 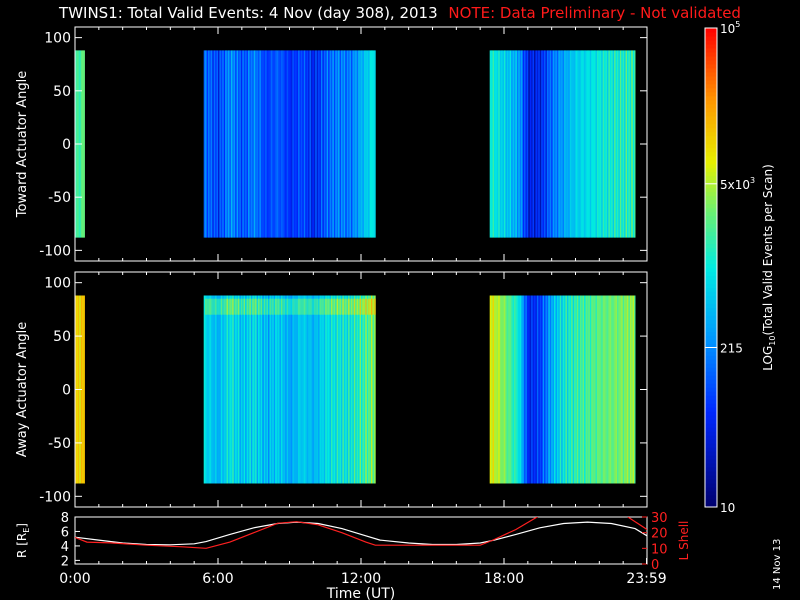 What do you see at coordinates (655, 565) in the screenshot?
I see `y-right-tick-label: 0` at bounding box center [655, 565].